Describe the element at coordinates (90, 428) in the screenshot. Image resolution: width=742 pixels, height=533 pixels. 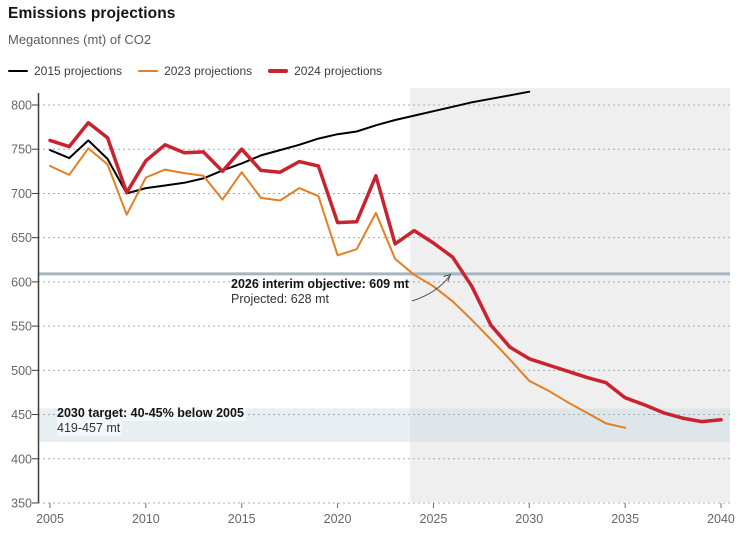
I see `target-2030-annotation-range: 419-457 mt` at that location.